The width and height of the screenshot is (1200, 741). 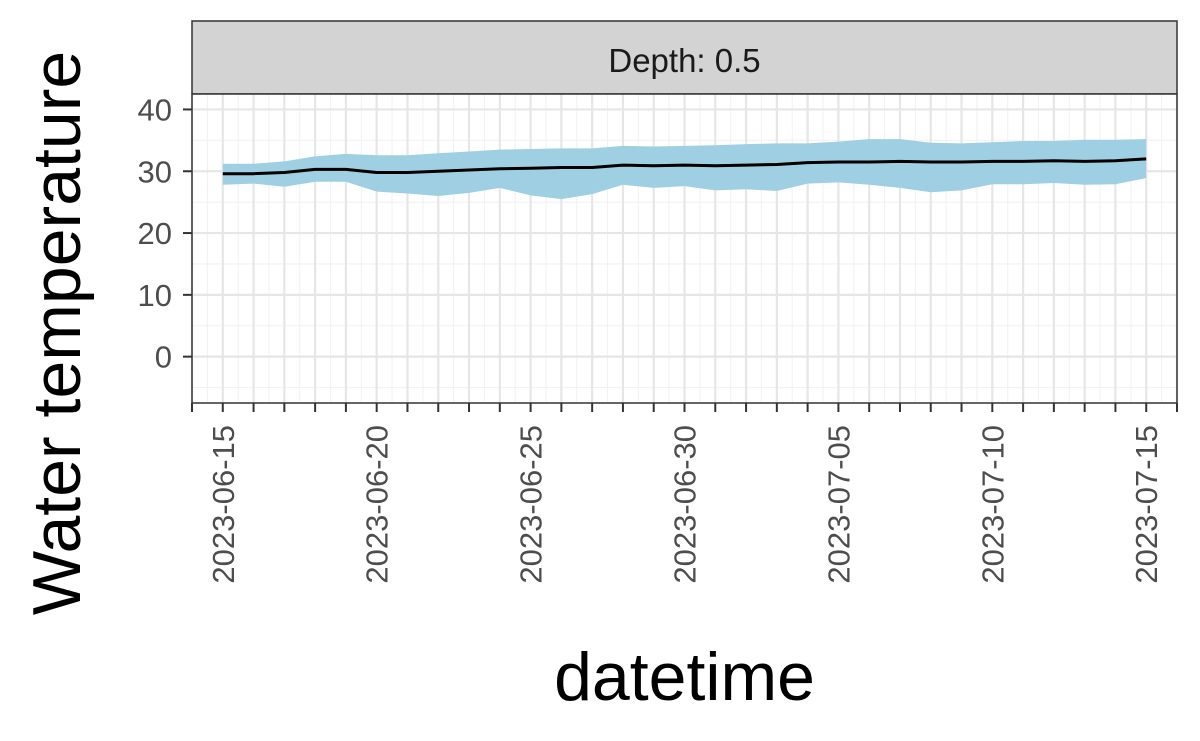 I want to click on facet-strip, so click(x=684, y=57).